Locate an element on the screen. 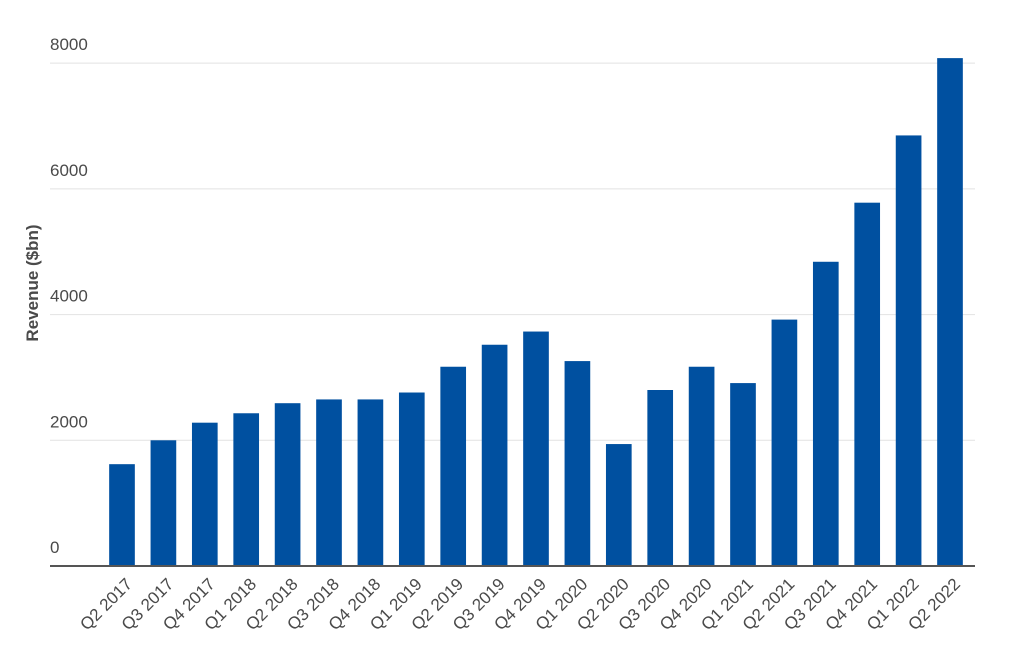  y-tick-label: 2000 is located at coordinates (69, 421).